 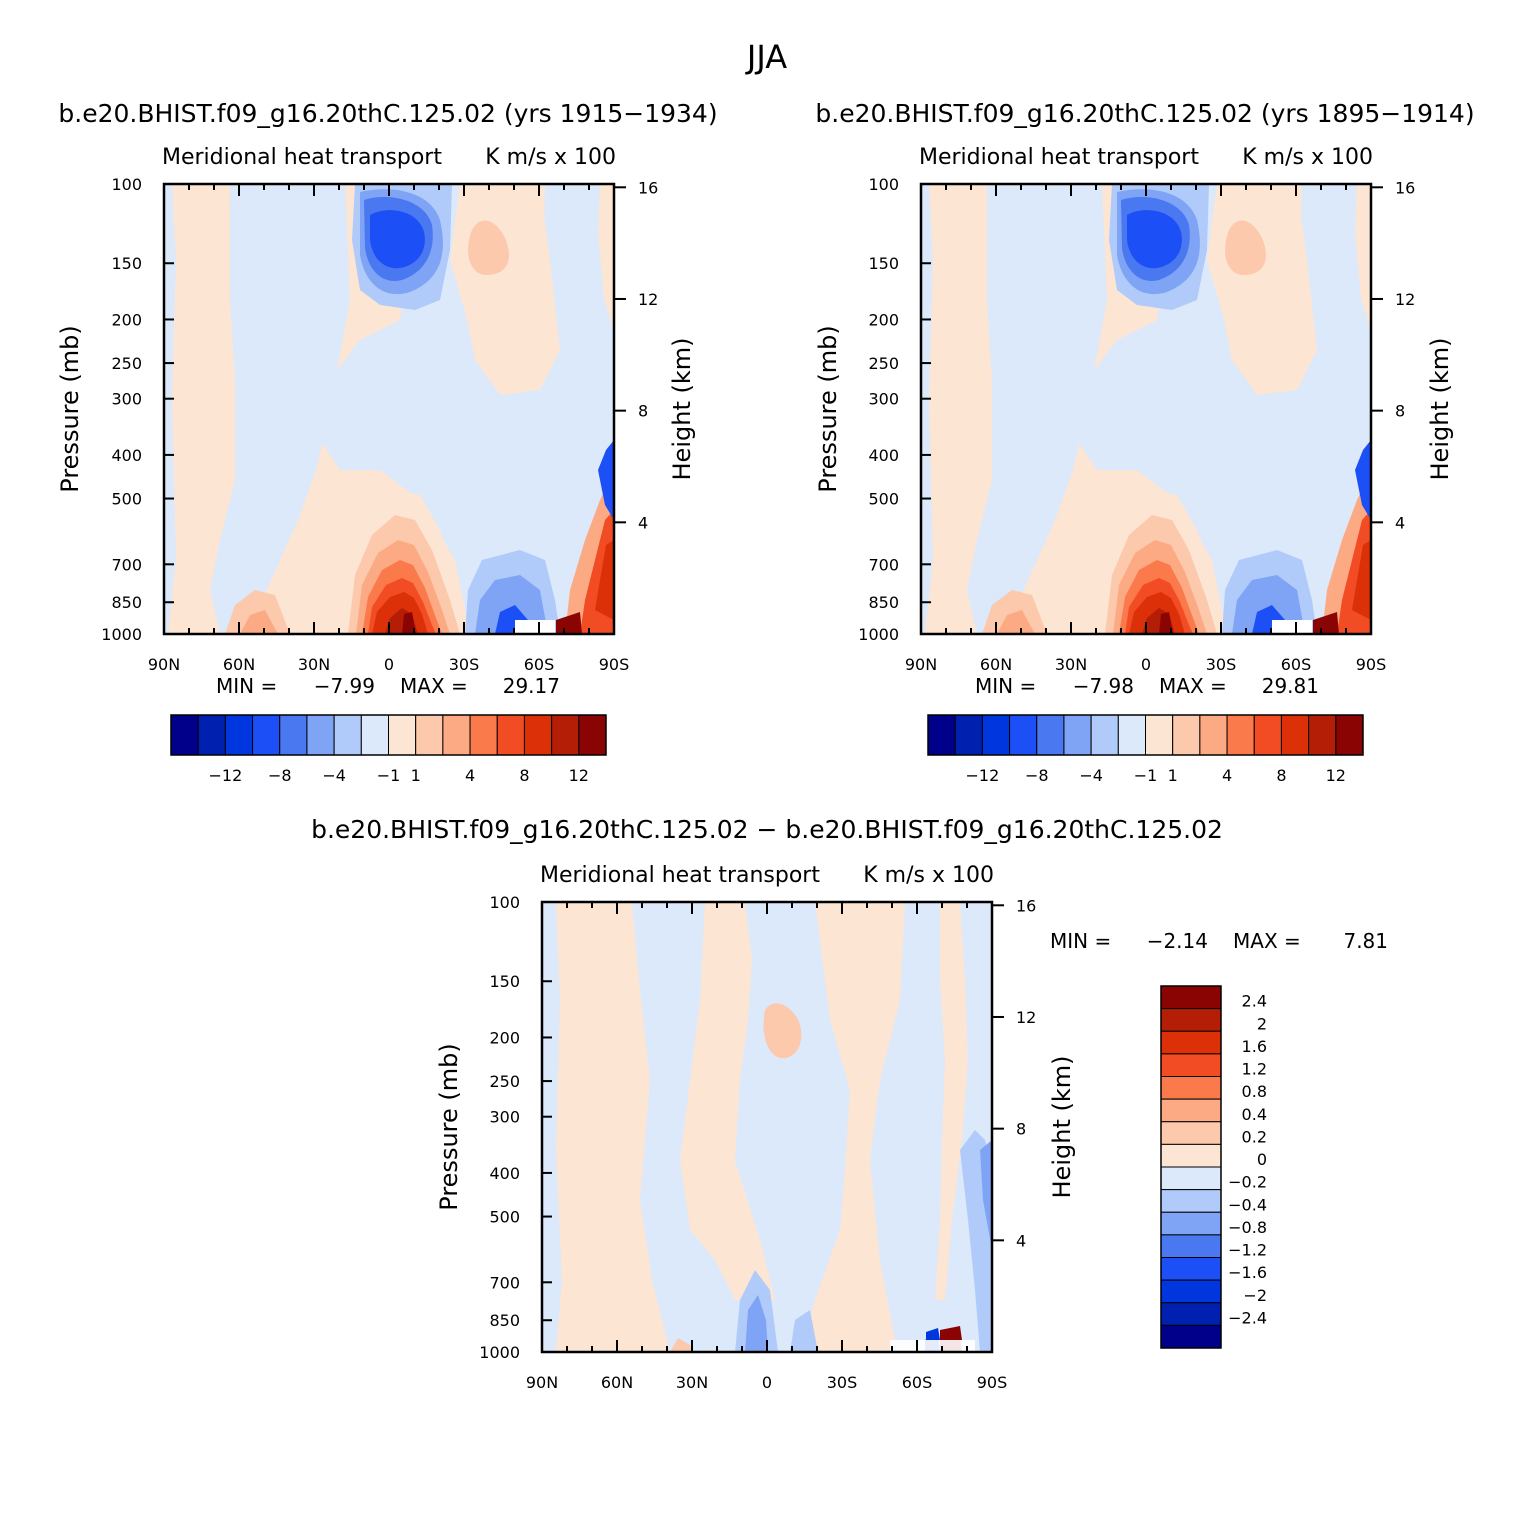 What do you see at coordinates (992, 1382) in the screenshot?
I see `lat-tick-label: 90S` at bounding box center [992, 1382].